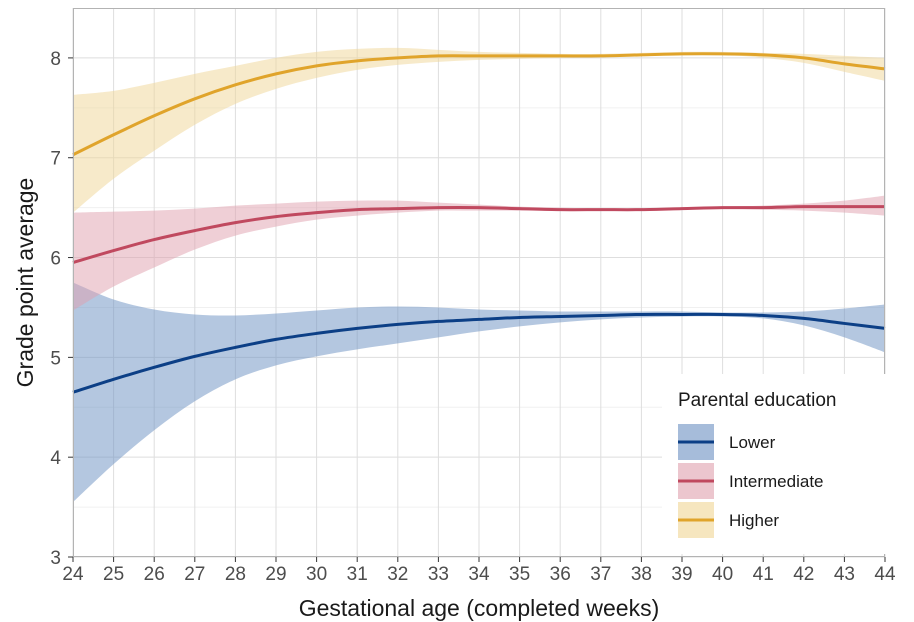  I want to click on x-axis-title: Gestational age (completed weeks), so click(479, 608).